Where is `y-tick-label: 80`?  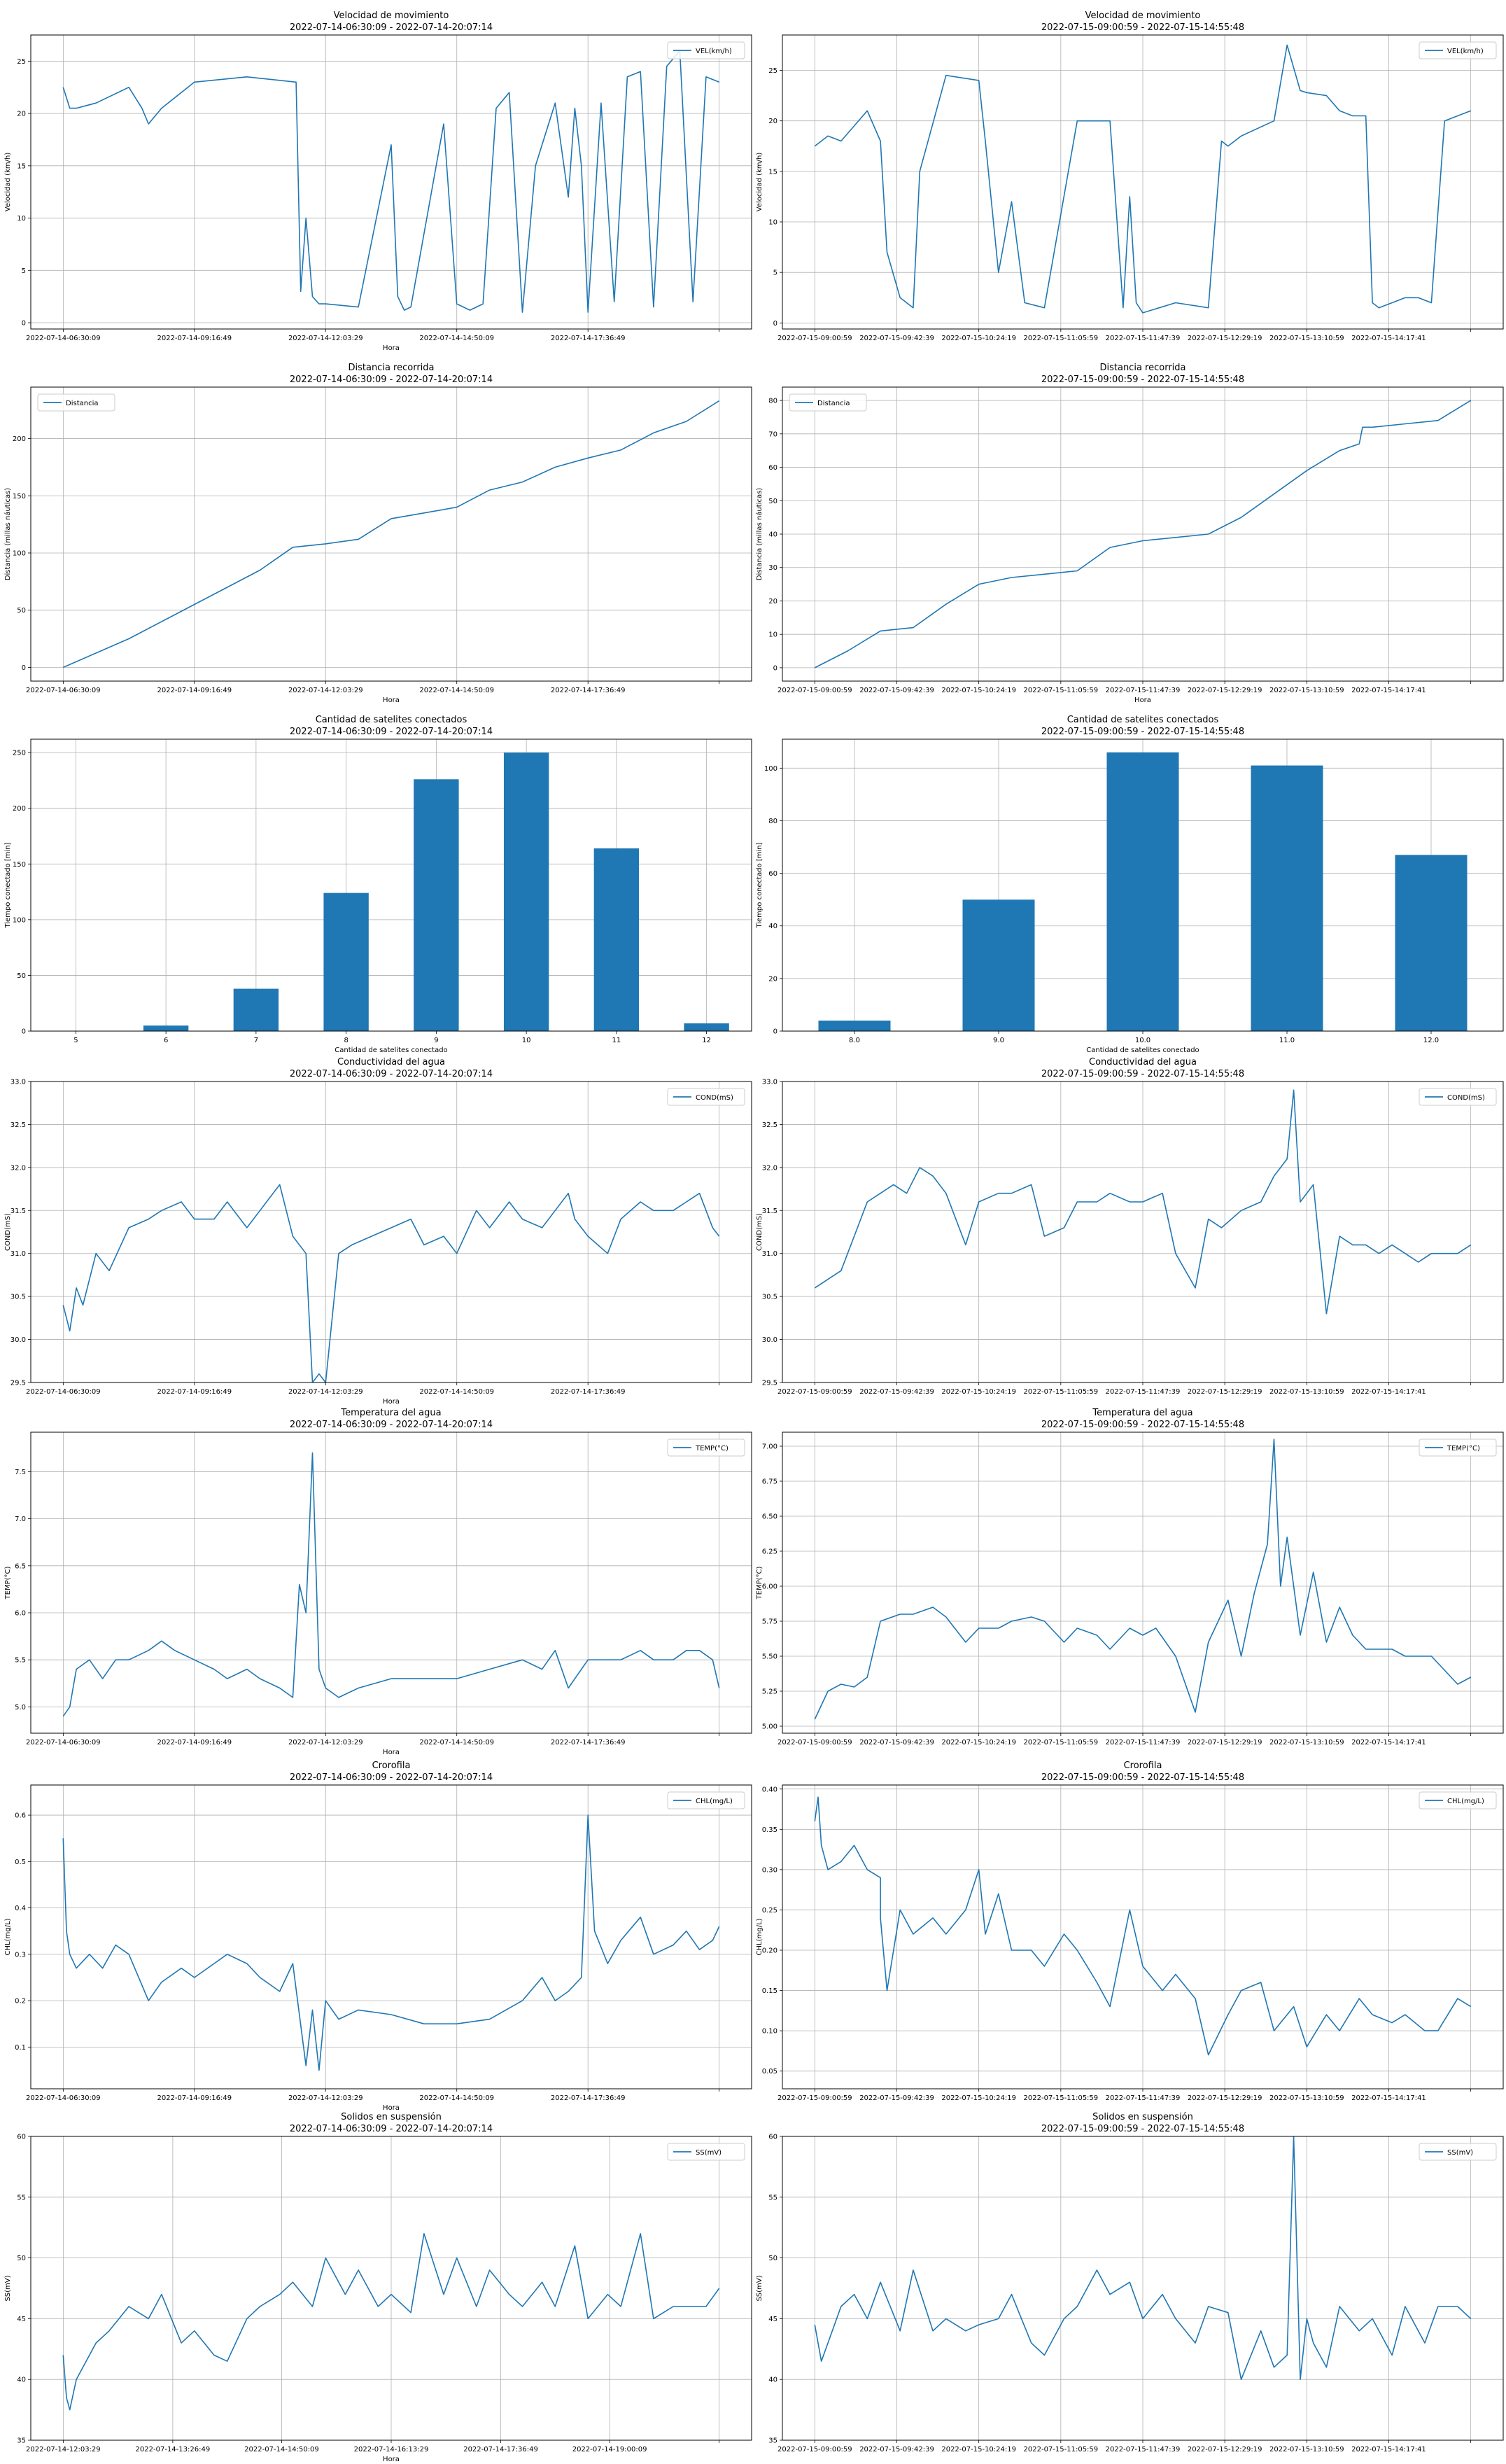
y-tick-label: 80 is located at coordinates (772, 401).